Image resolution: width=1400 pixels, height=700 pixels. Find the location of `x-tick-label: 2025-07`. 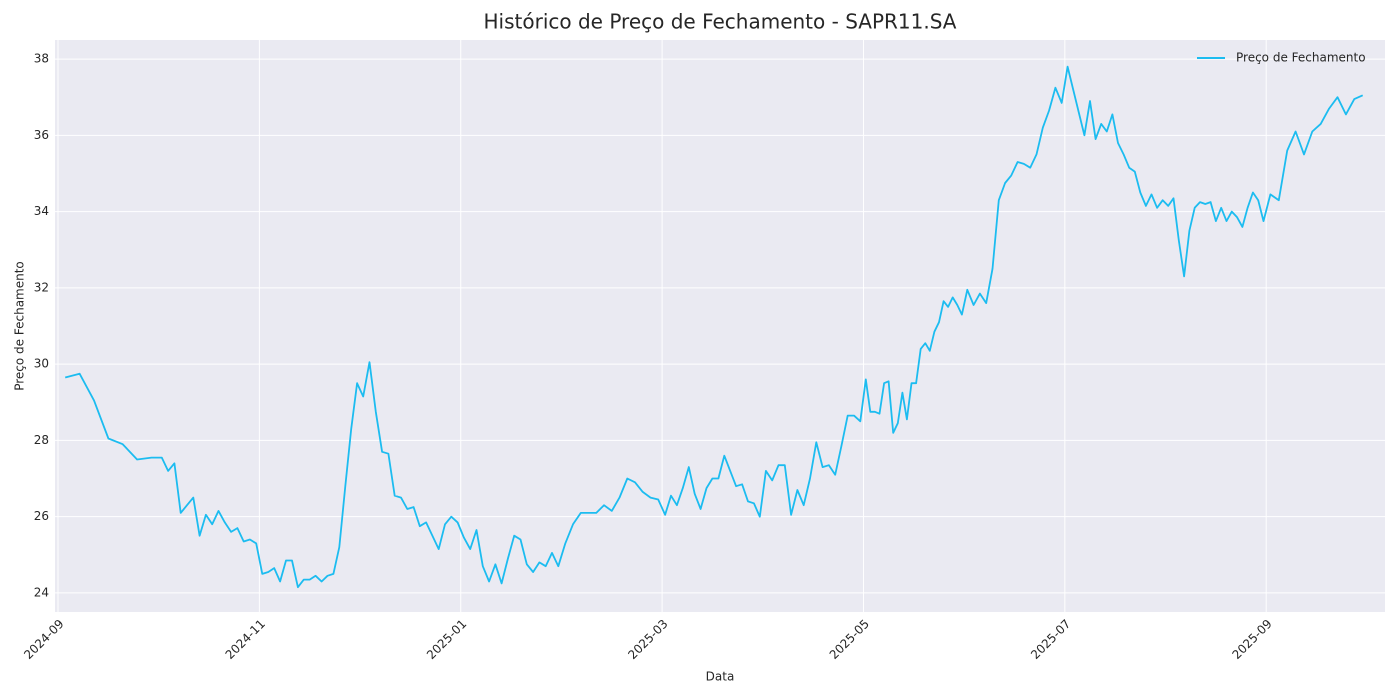

x-tick-label: 2025-07 is located at coordinates (1050, 639).